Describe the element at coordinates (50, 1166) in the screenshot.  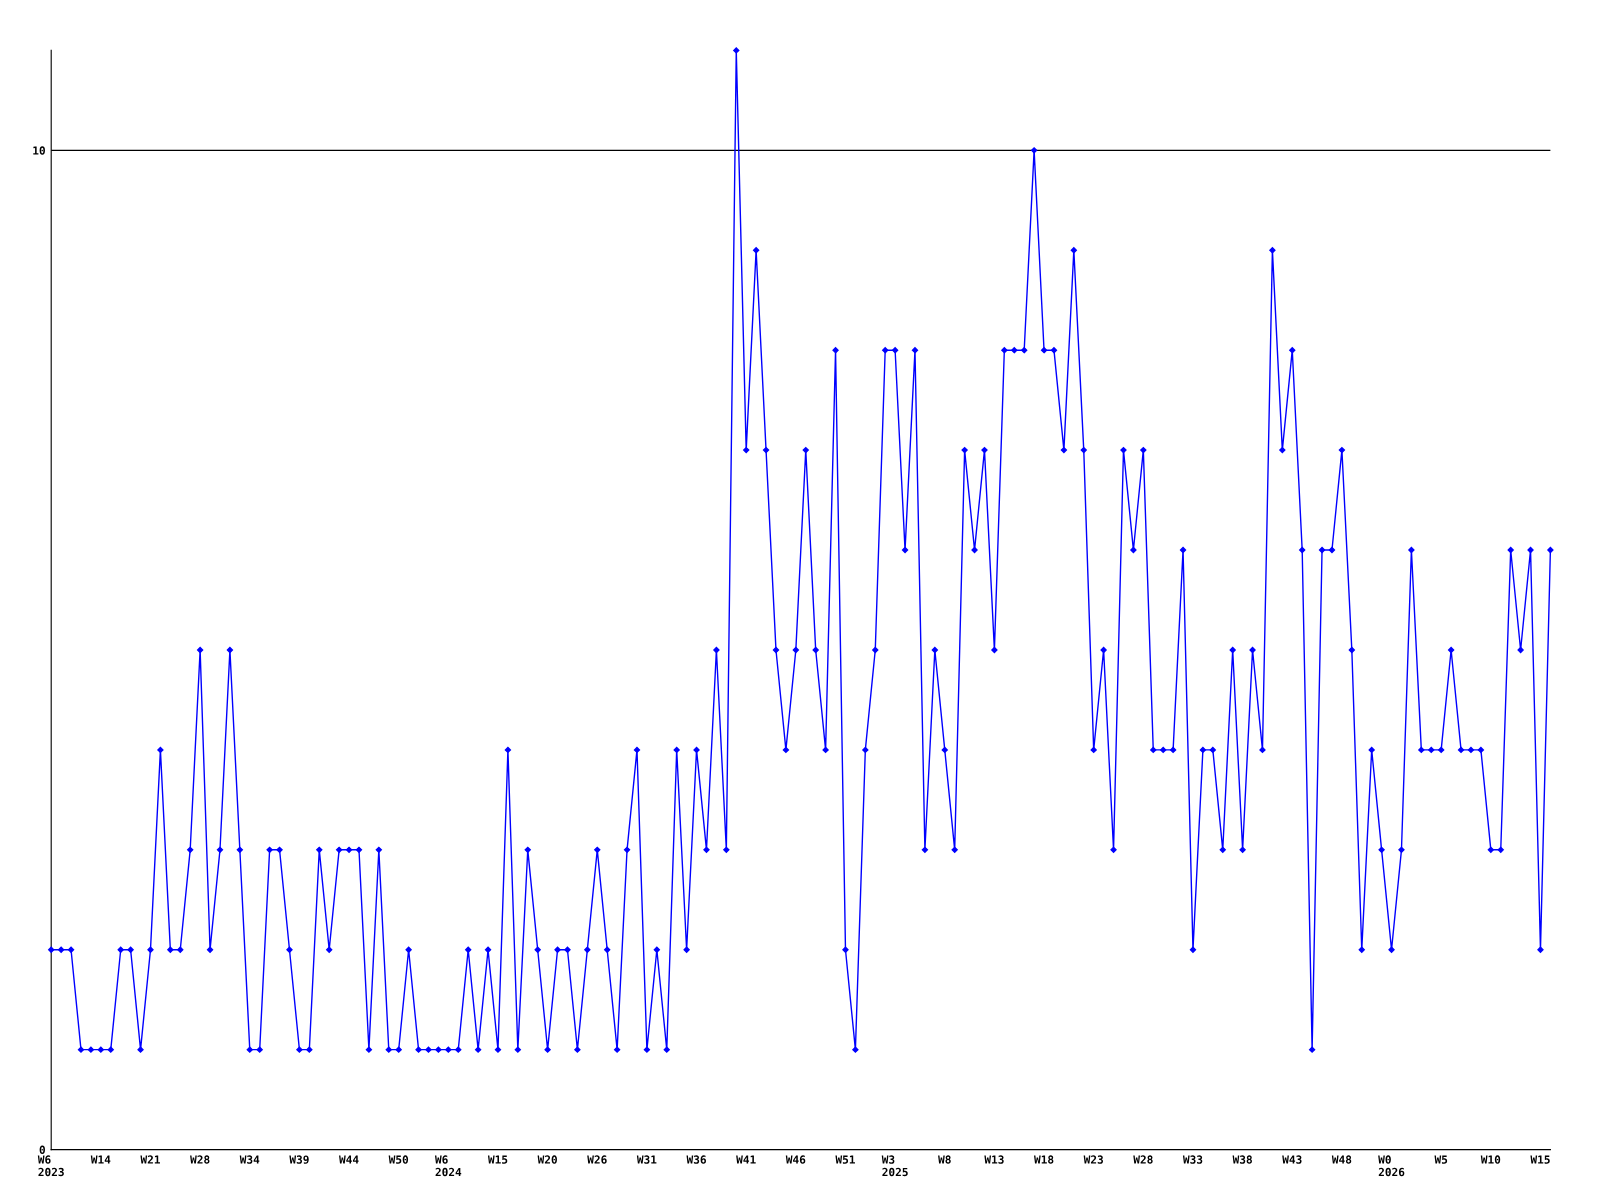
I see `x-tick-label: W6 2023` at that location.